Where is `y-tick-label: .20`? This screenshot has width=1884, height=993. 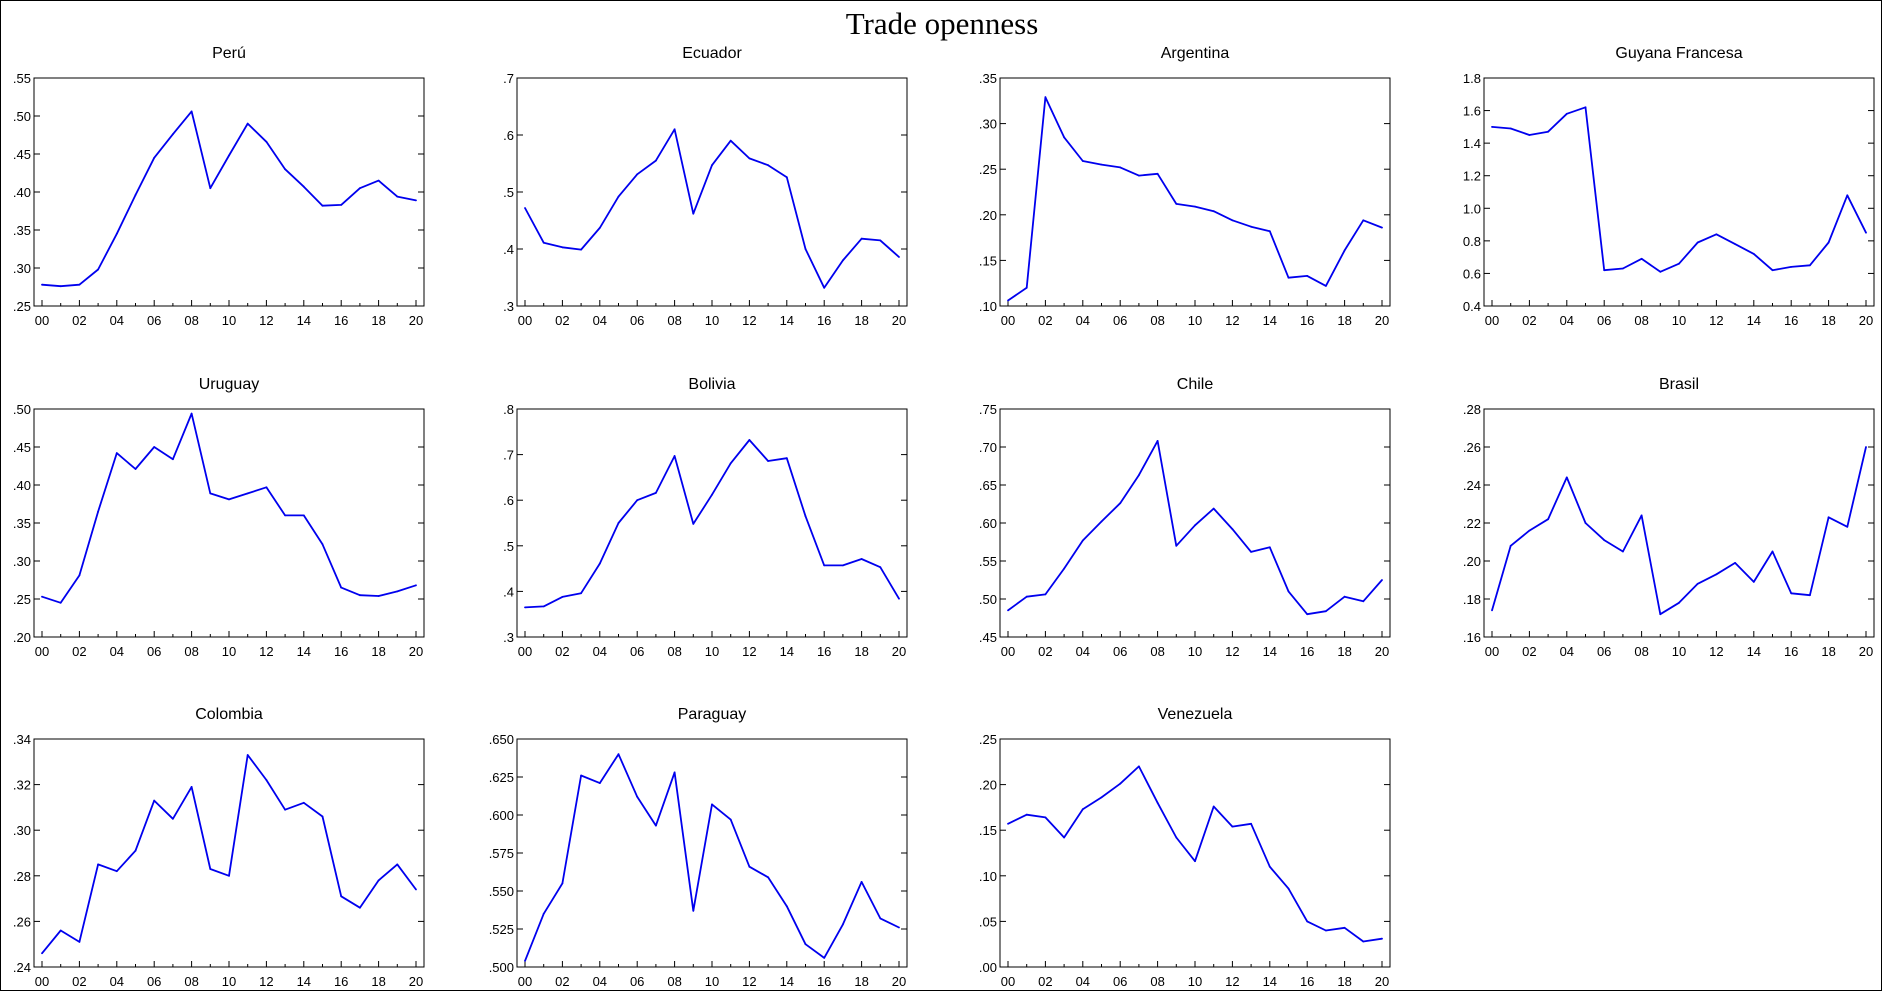
y-tick-label: .20 is located at coordinates (988, 215).